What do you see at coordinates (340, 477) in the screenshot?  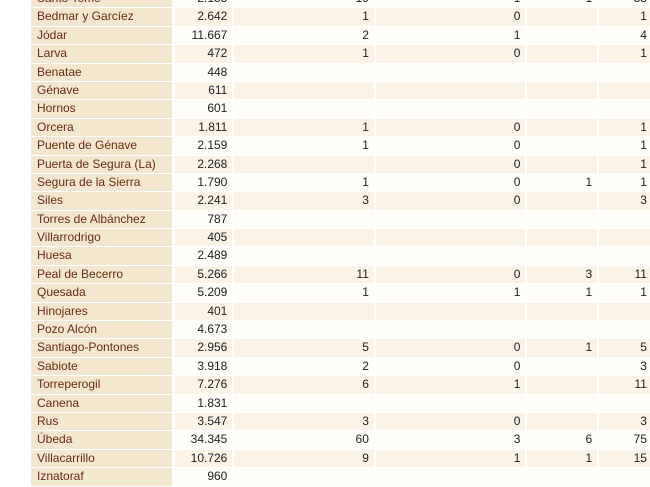 I see `table-row: Iznatoraf 960` at bounding box center [340, 477].